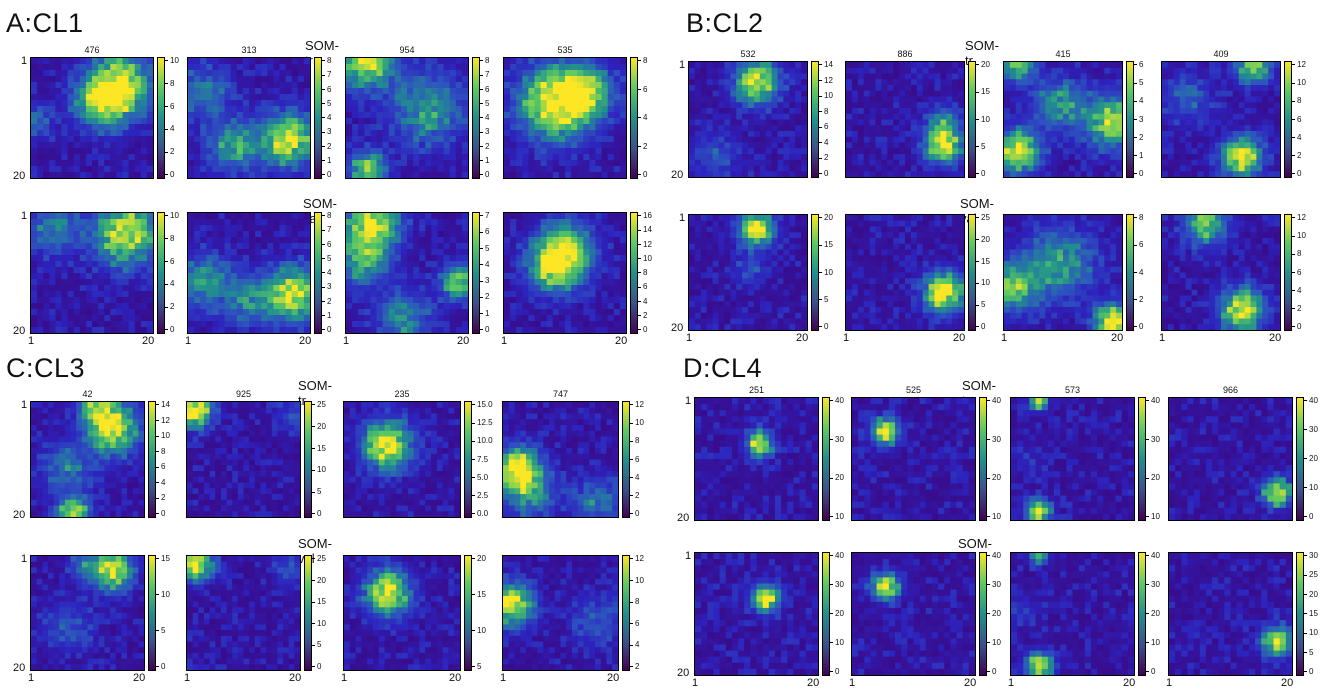 This screenshot has height=695, width=1329. Describe the element at coordinates (826, 80) in the screenshot. I see `colorbar-tick-label: 12` at that location.